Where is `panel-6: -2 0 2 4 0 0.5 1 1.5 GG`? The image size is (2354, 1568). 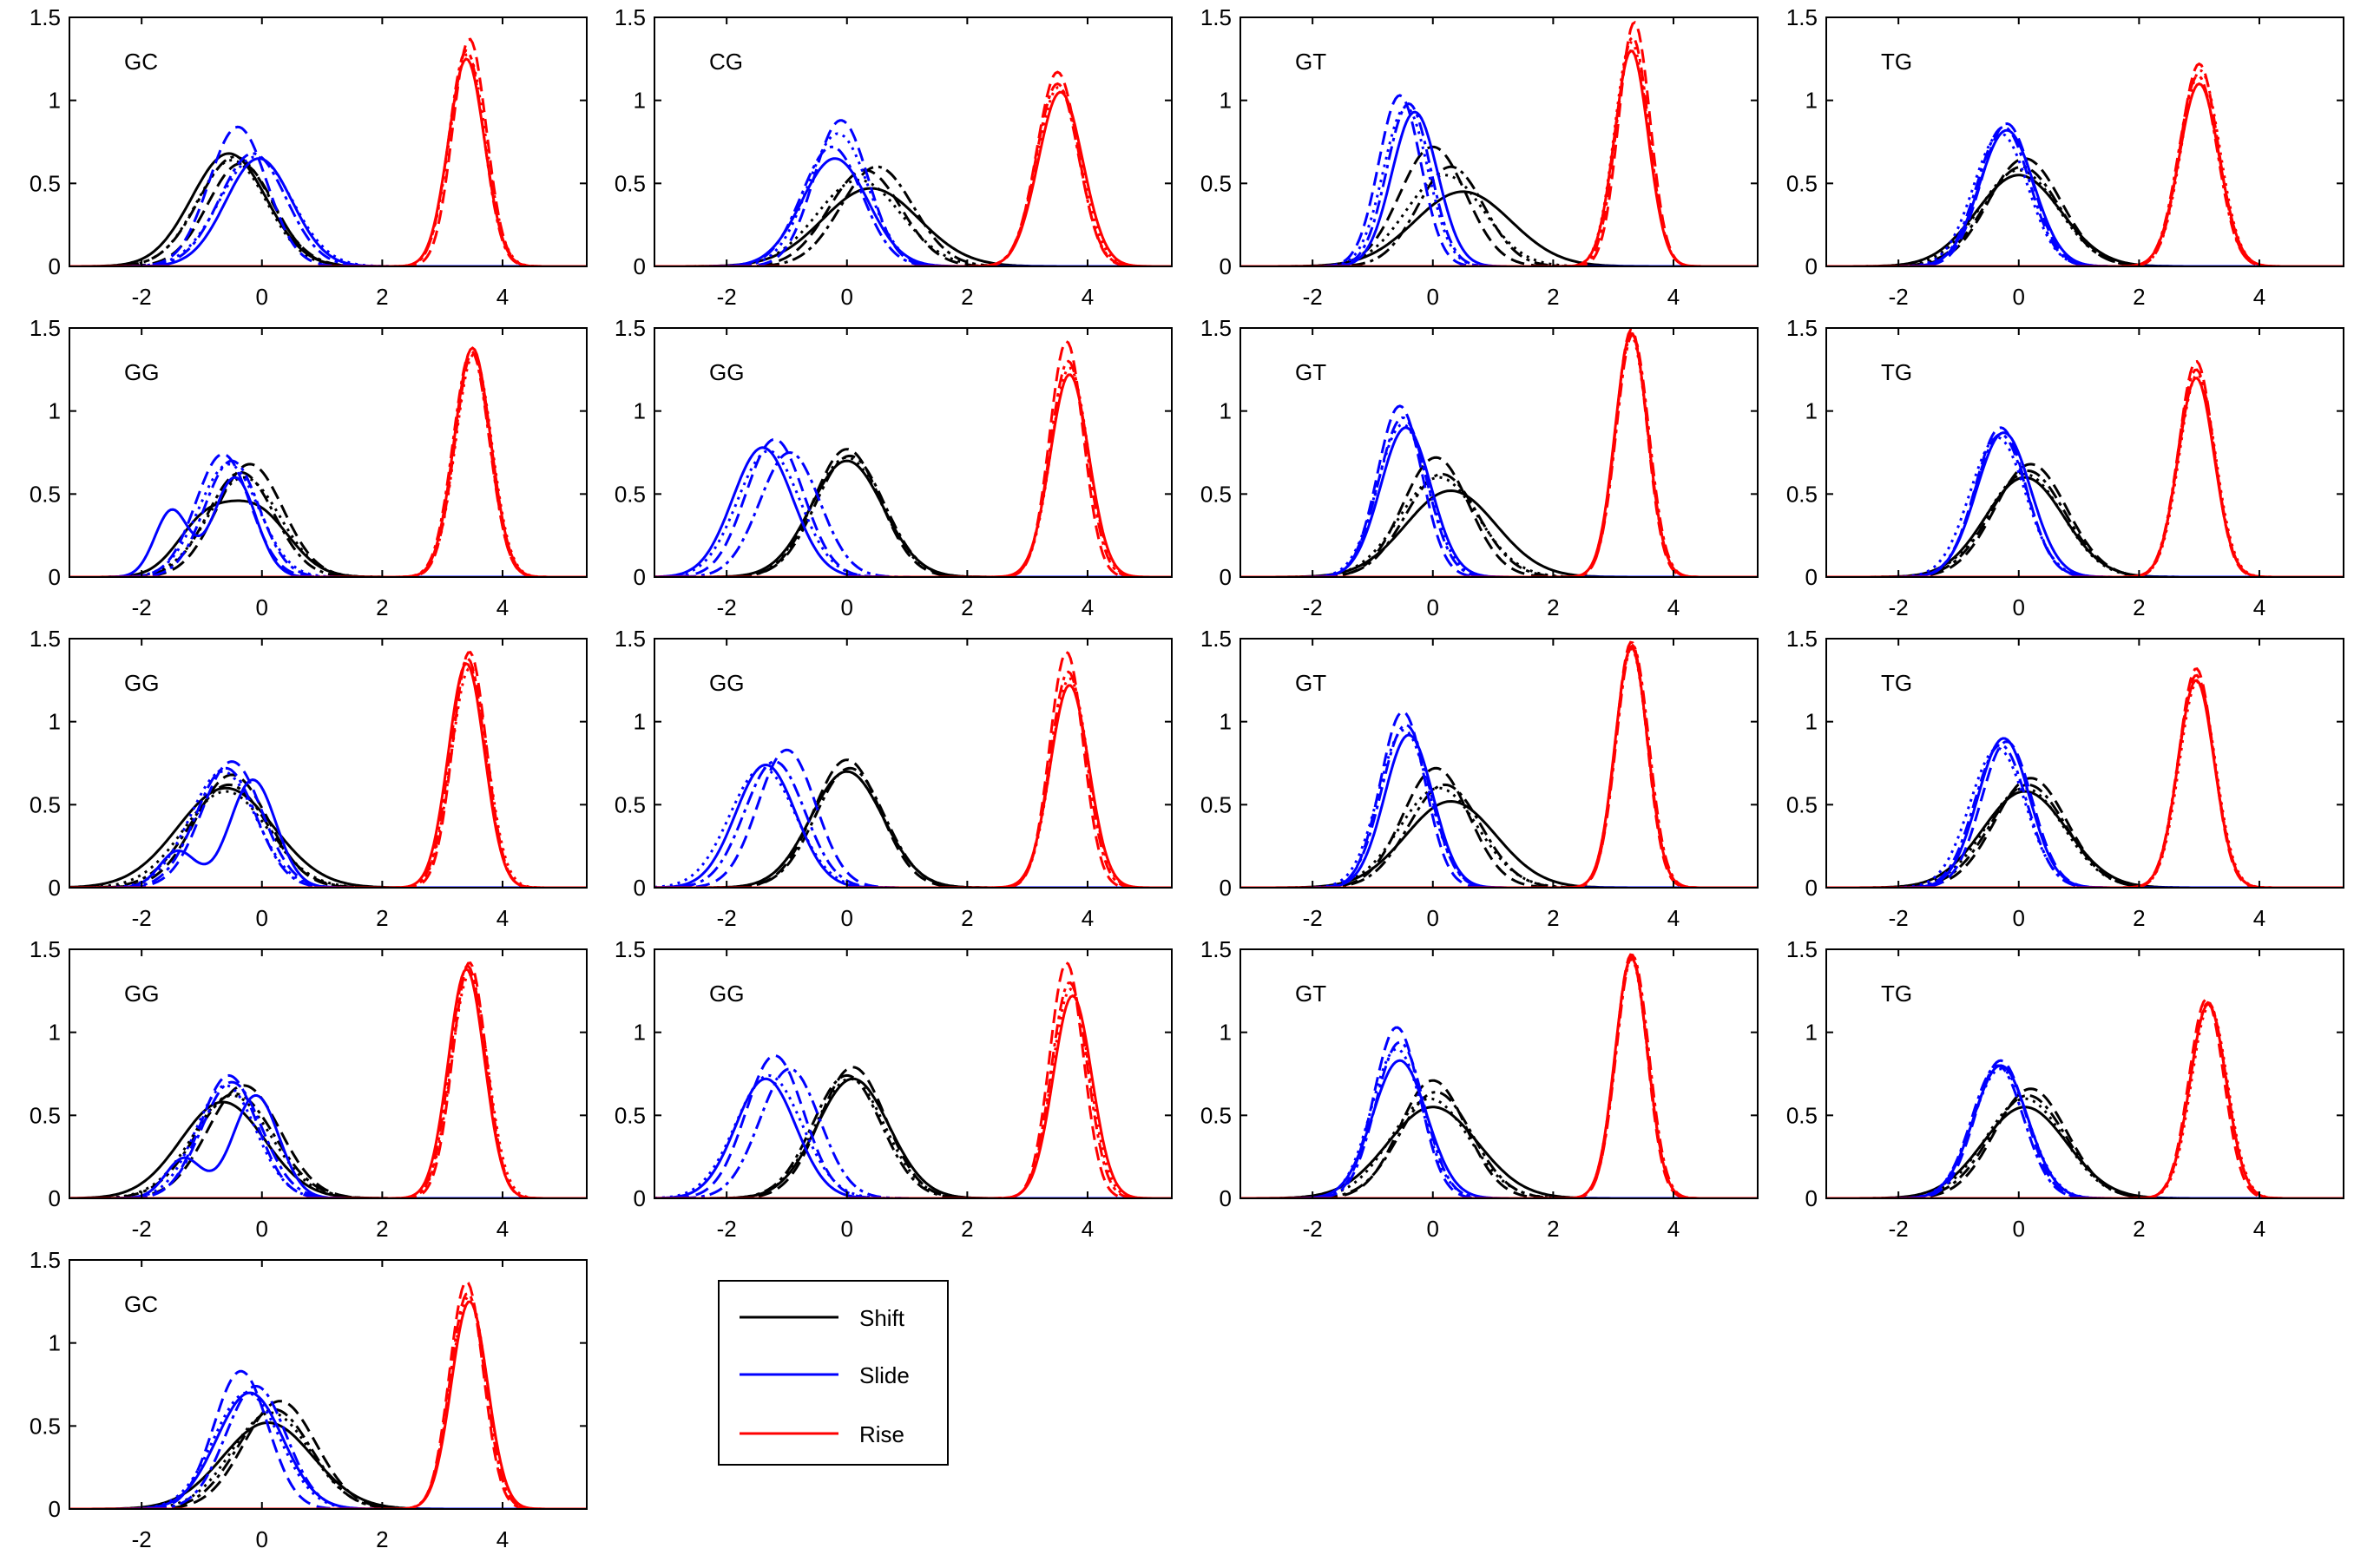 panel-6: -2 0 2 4 0 0.5 1 1.5 GG is located at coordinates (894, 467).